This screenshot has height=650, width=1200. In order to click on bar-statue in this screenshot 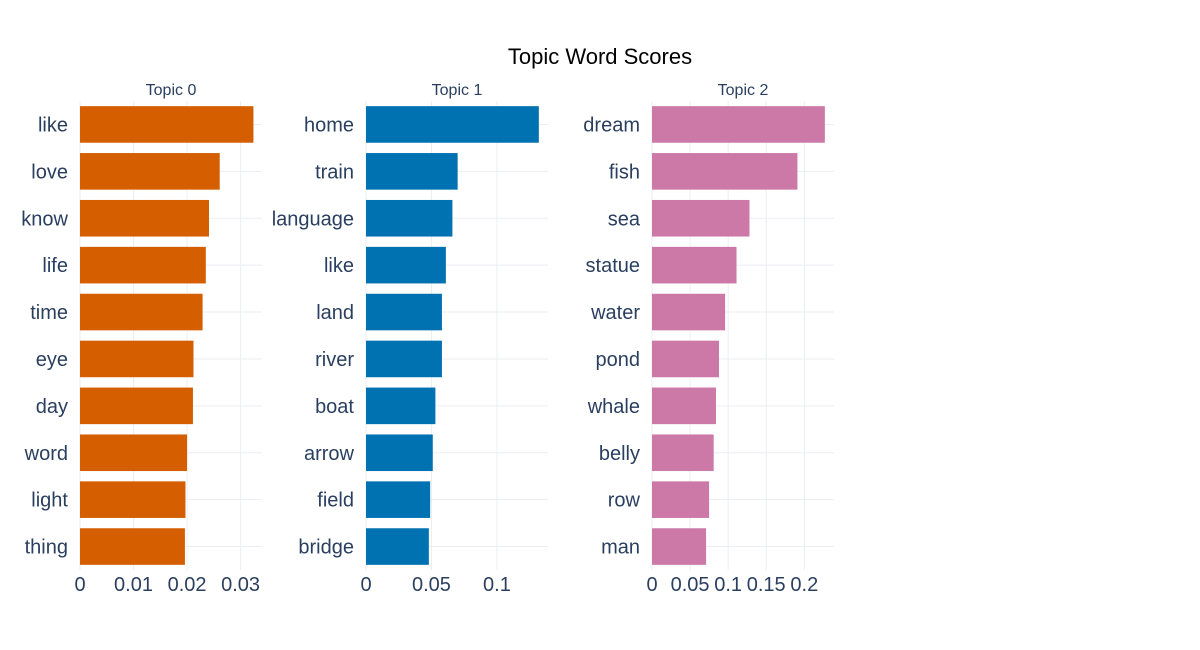, I will do `click(694, 265)`.